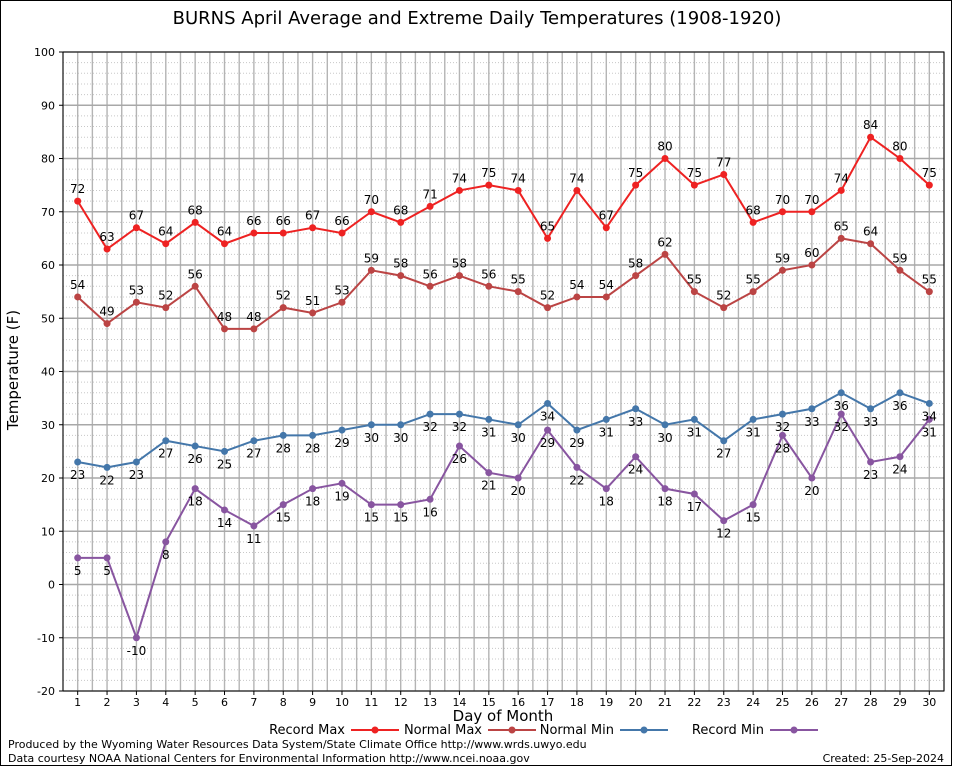 The height and width of the screenshot is (768, 954). What do you see at coordinates (430, 702) in the screenshot?
I see `x-tick-label: 13` at bounding box center [430, 702].